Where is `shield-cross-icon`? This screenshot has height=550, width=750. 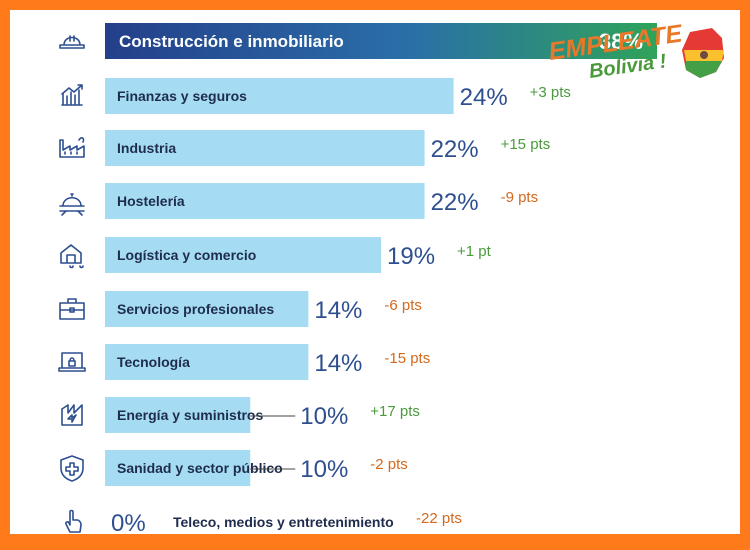
shield-cross-icon is located at coordinates (72, 468).